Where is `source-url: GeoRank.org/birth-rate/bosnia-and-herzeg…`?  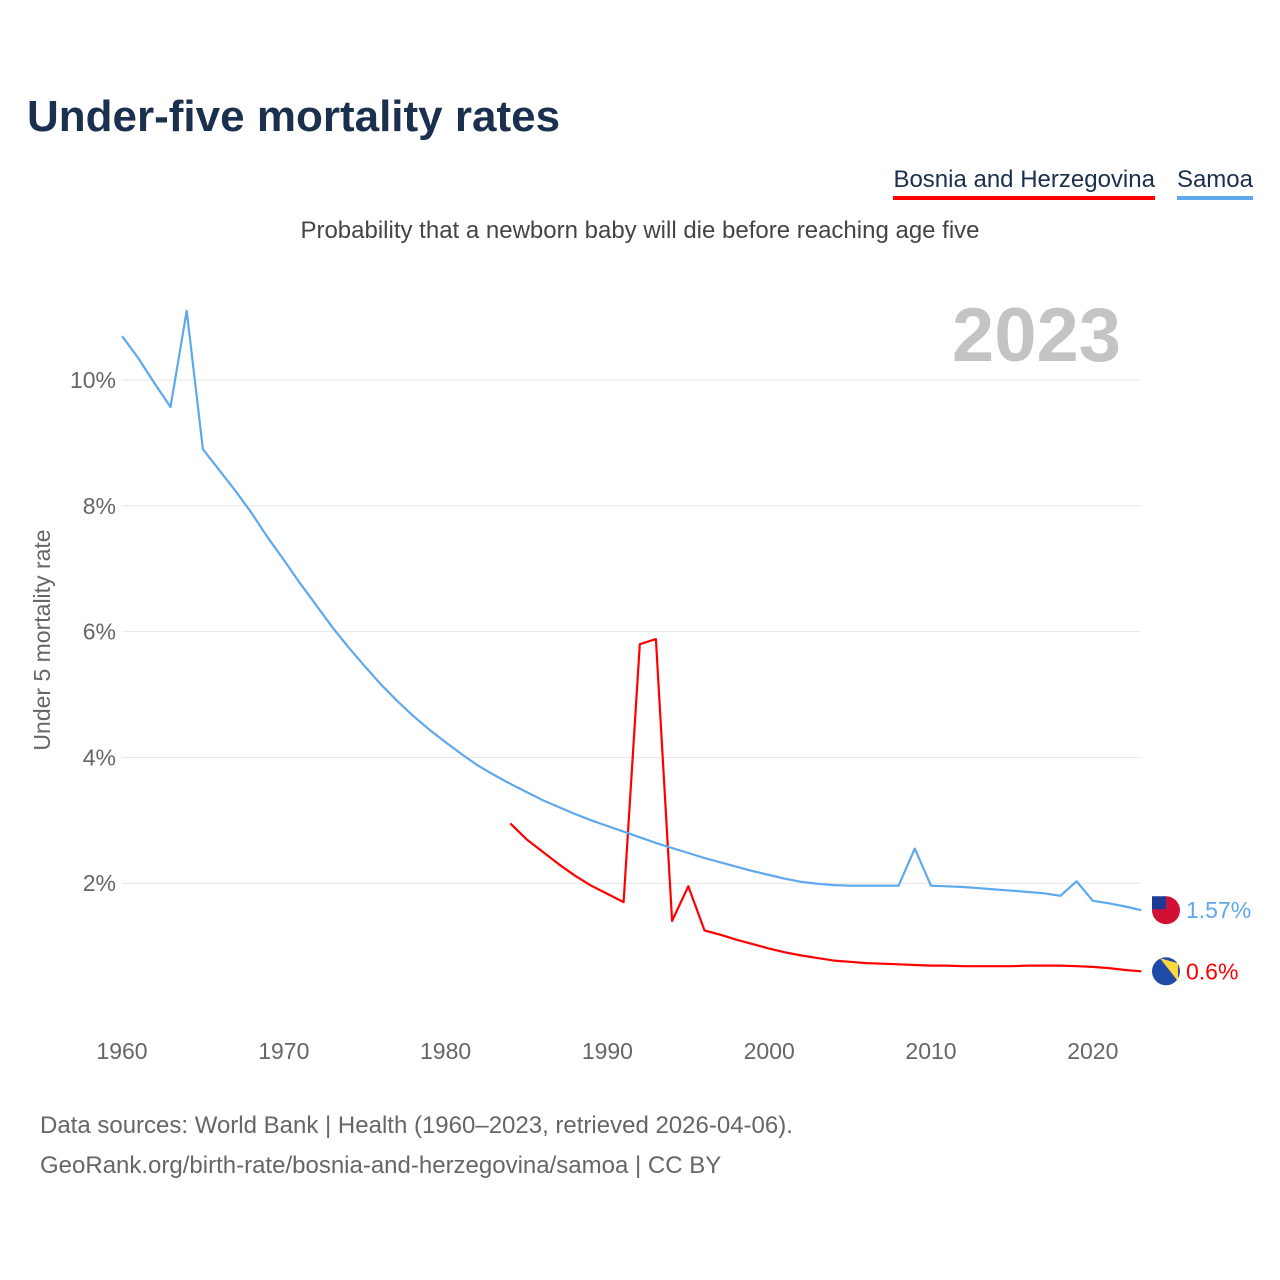 source-url: GeoRank.org/birth-rate/bosnia-and-herzeg… is located at coordinates (381, 1165).